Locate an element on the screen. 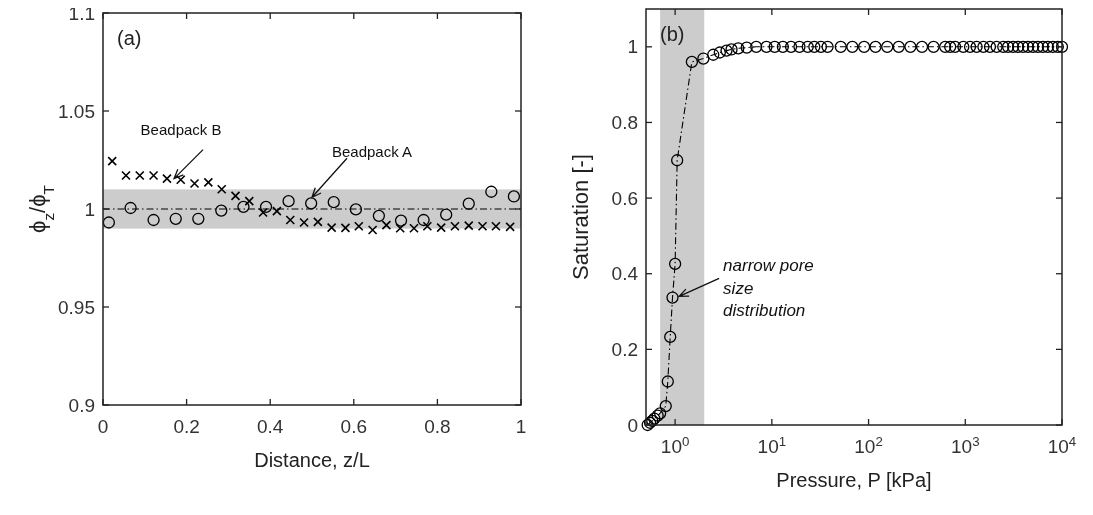 This screenshot has width=1093, height=515. y-tick-label: 0.9 is located at coordinates (81, 405).